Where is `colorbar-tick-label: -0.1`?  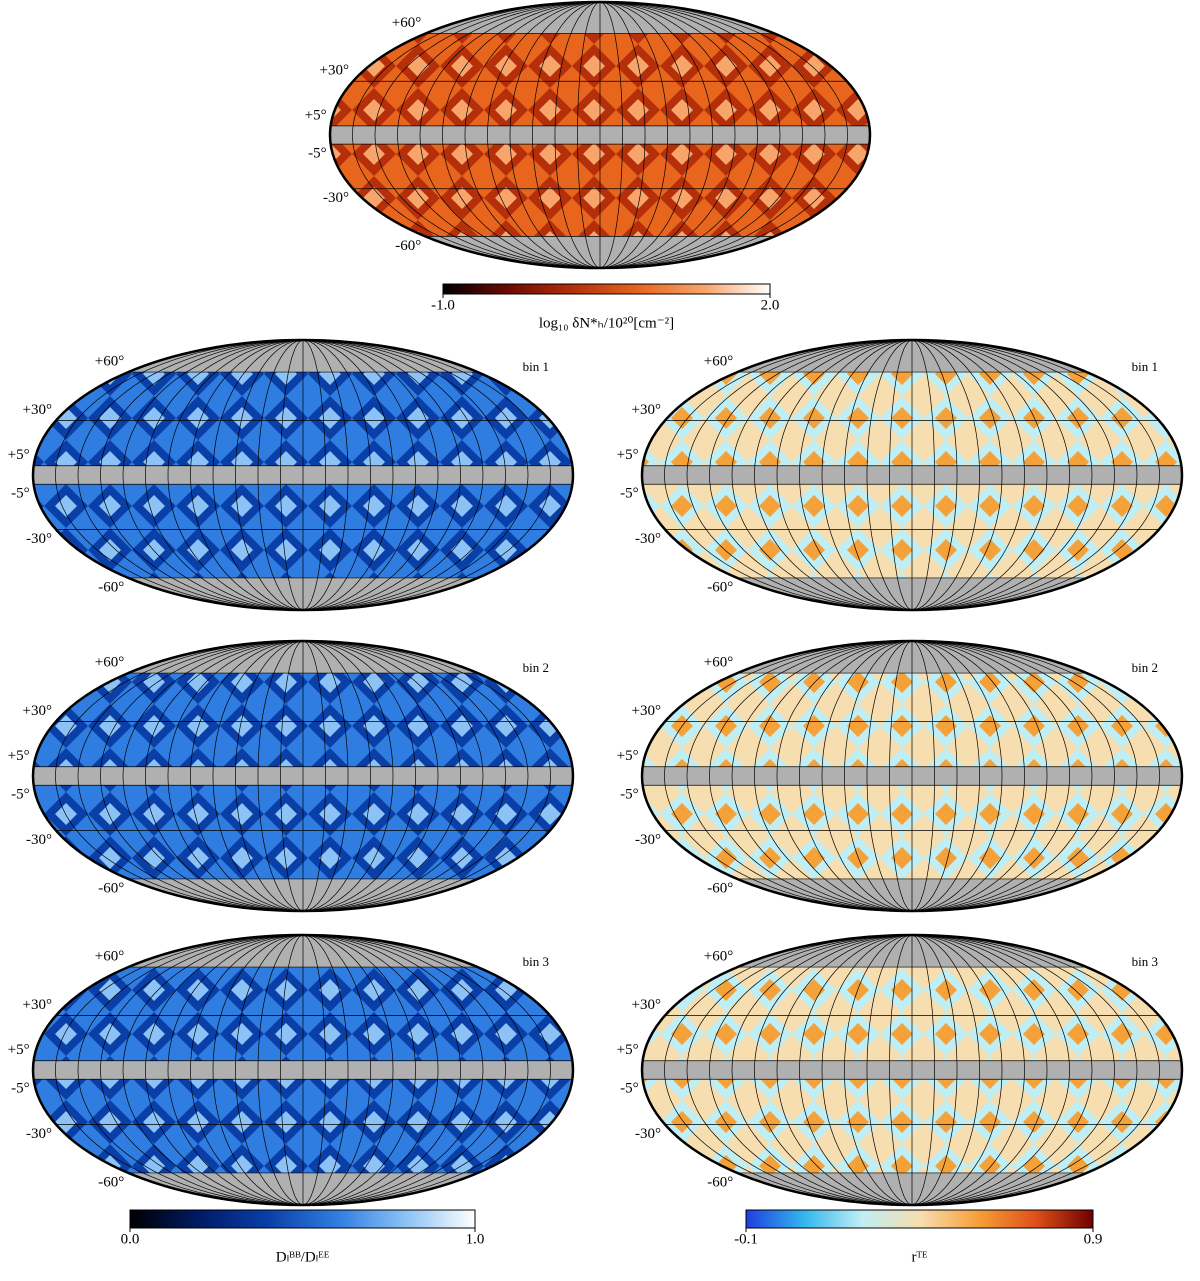 colorbar-tick-label: -0.1 is located at coordinates (746, 1239).